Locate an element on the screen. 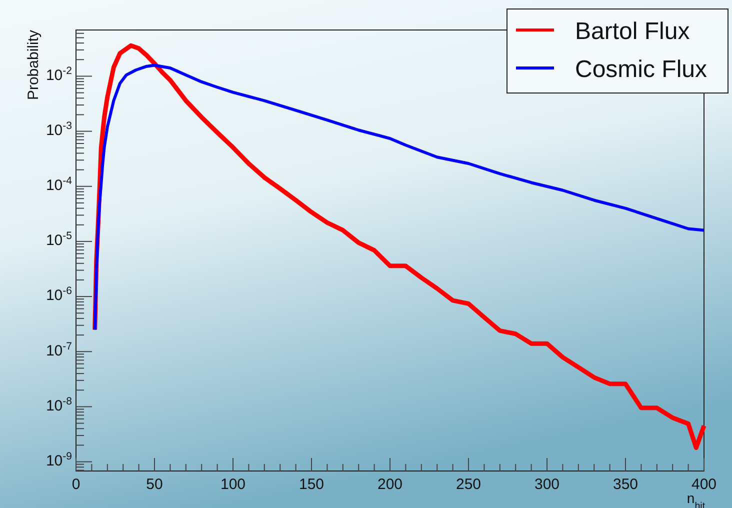 Image resolution: width=732 pixels, height=508 pixels. x-tick-label: 50 is located at coordinates (154, 484).